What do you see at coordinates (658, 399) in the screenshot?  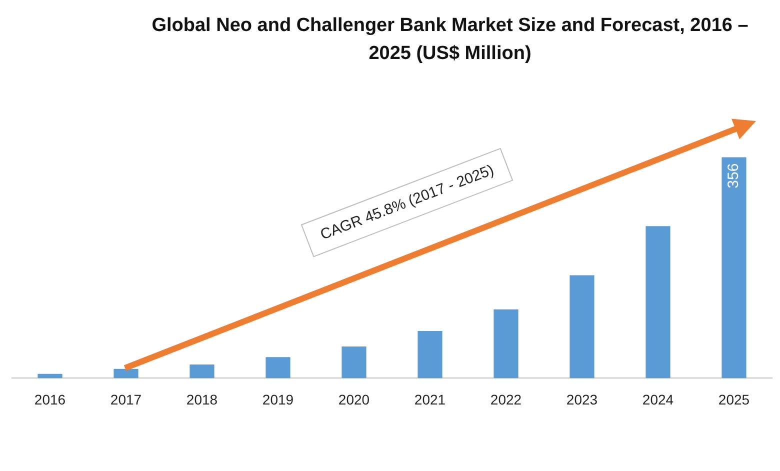 I see `x-tick-label: 2024` at bounding box center [658, 399].